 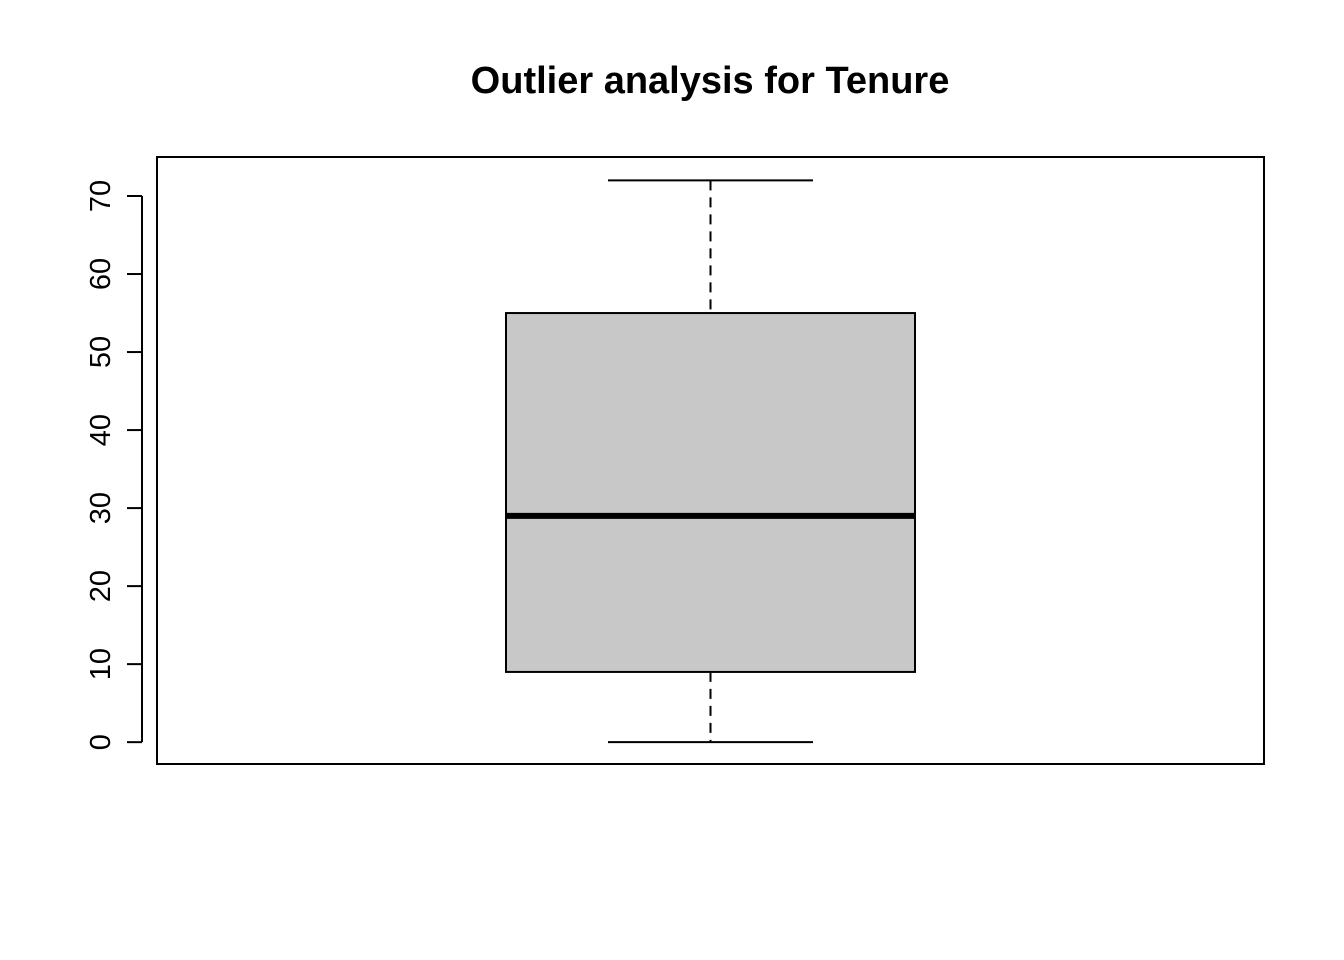 I want to click on chart-title: Outlier analysis for Tenure, so click(x=710, y=81).